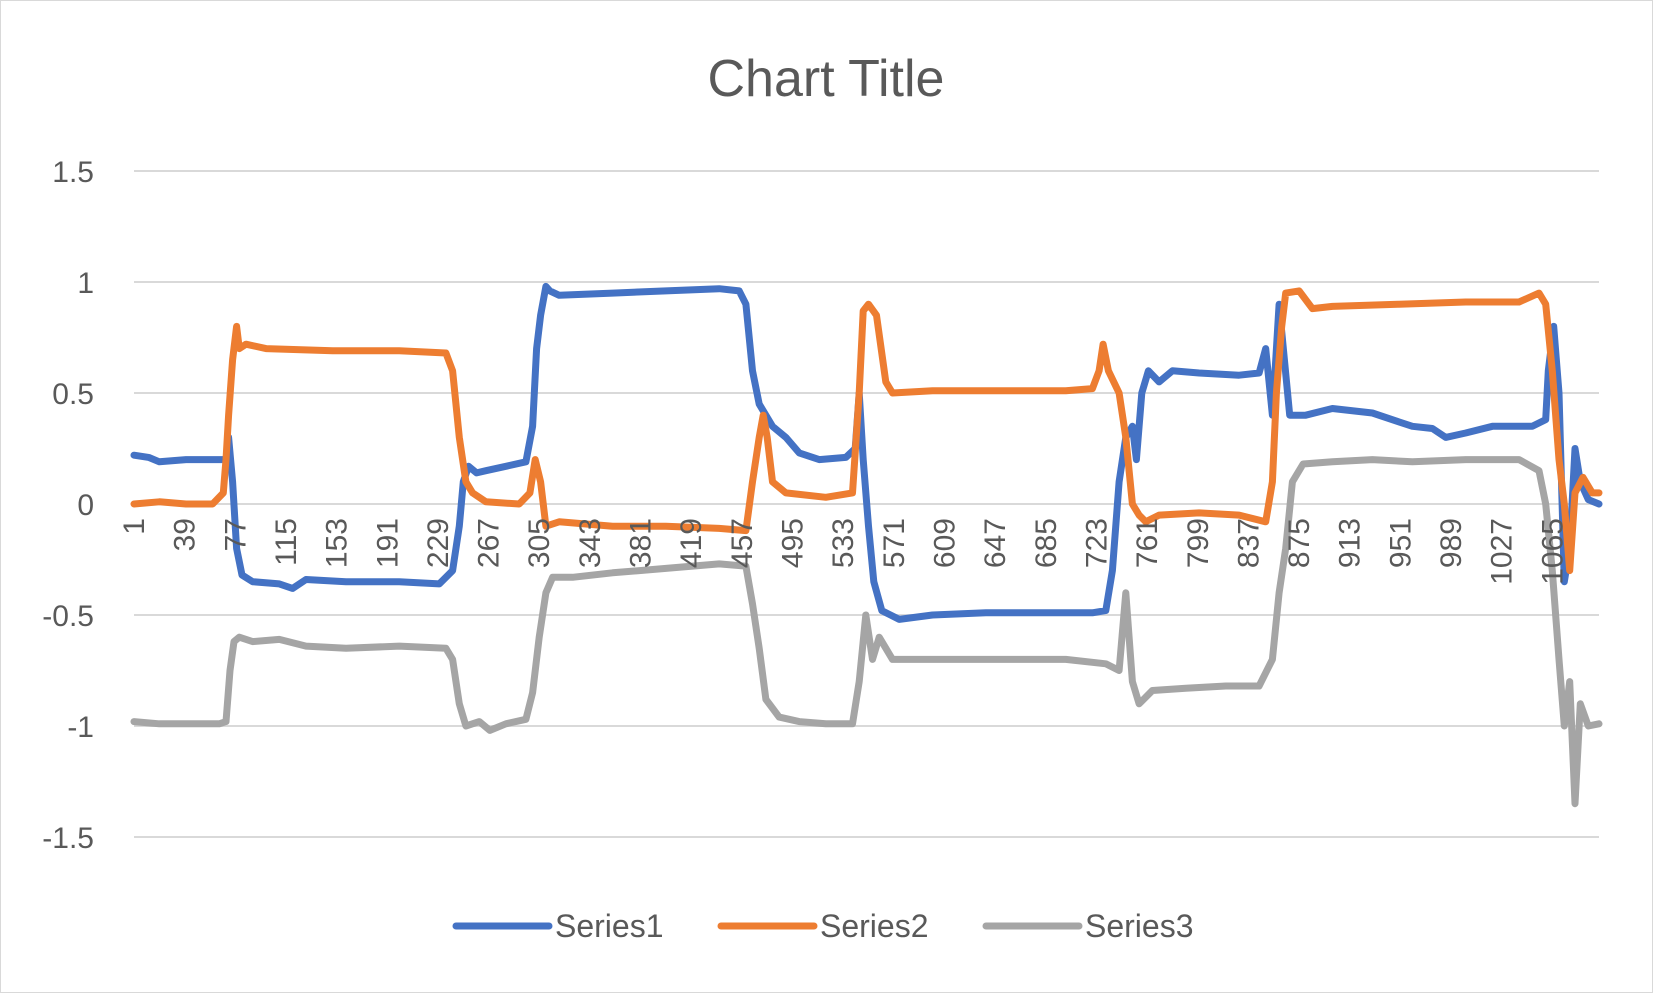 Image resolution: width=1653 pixels, height=997 pixels. I want to click on x-tick-label: 571, so click(894, 543).